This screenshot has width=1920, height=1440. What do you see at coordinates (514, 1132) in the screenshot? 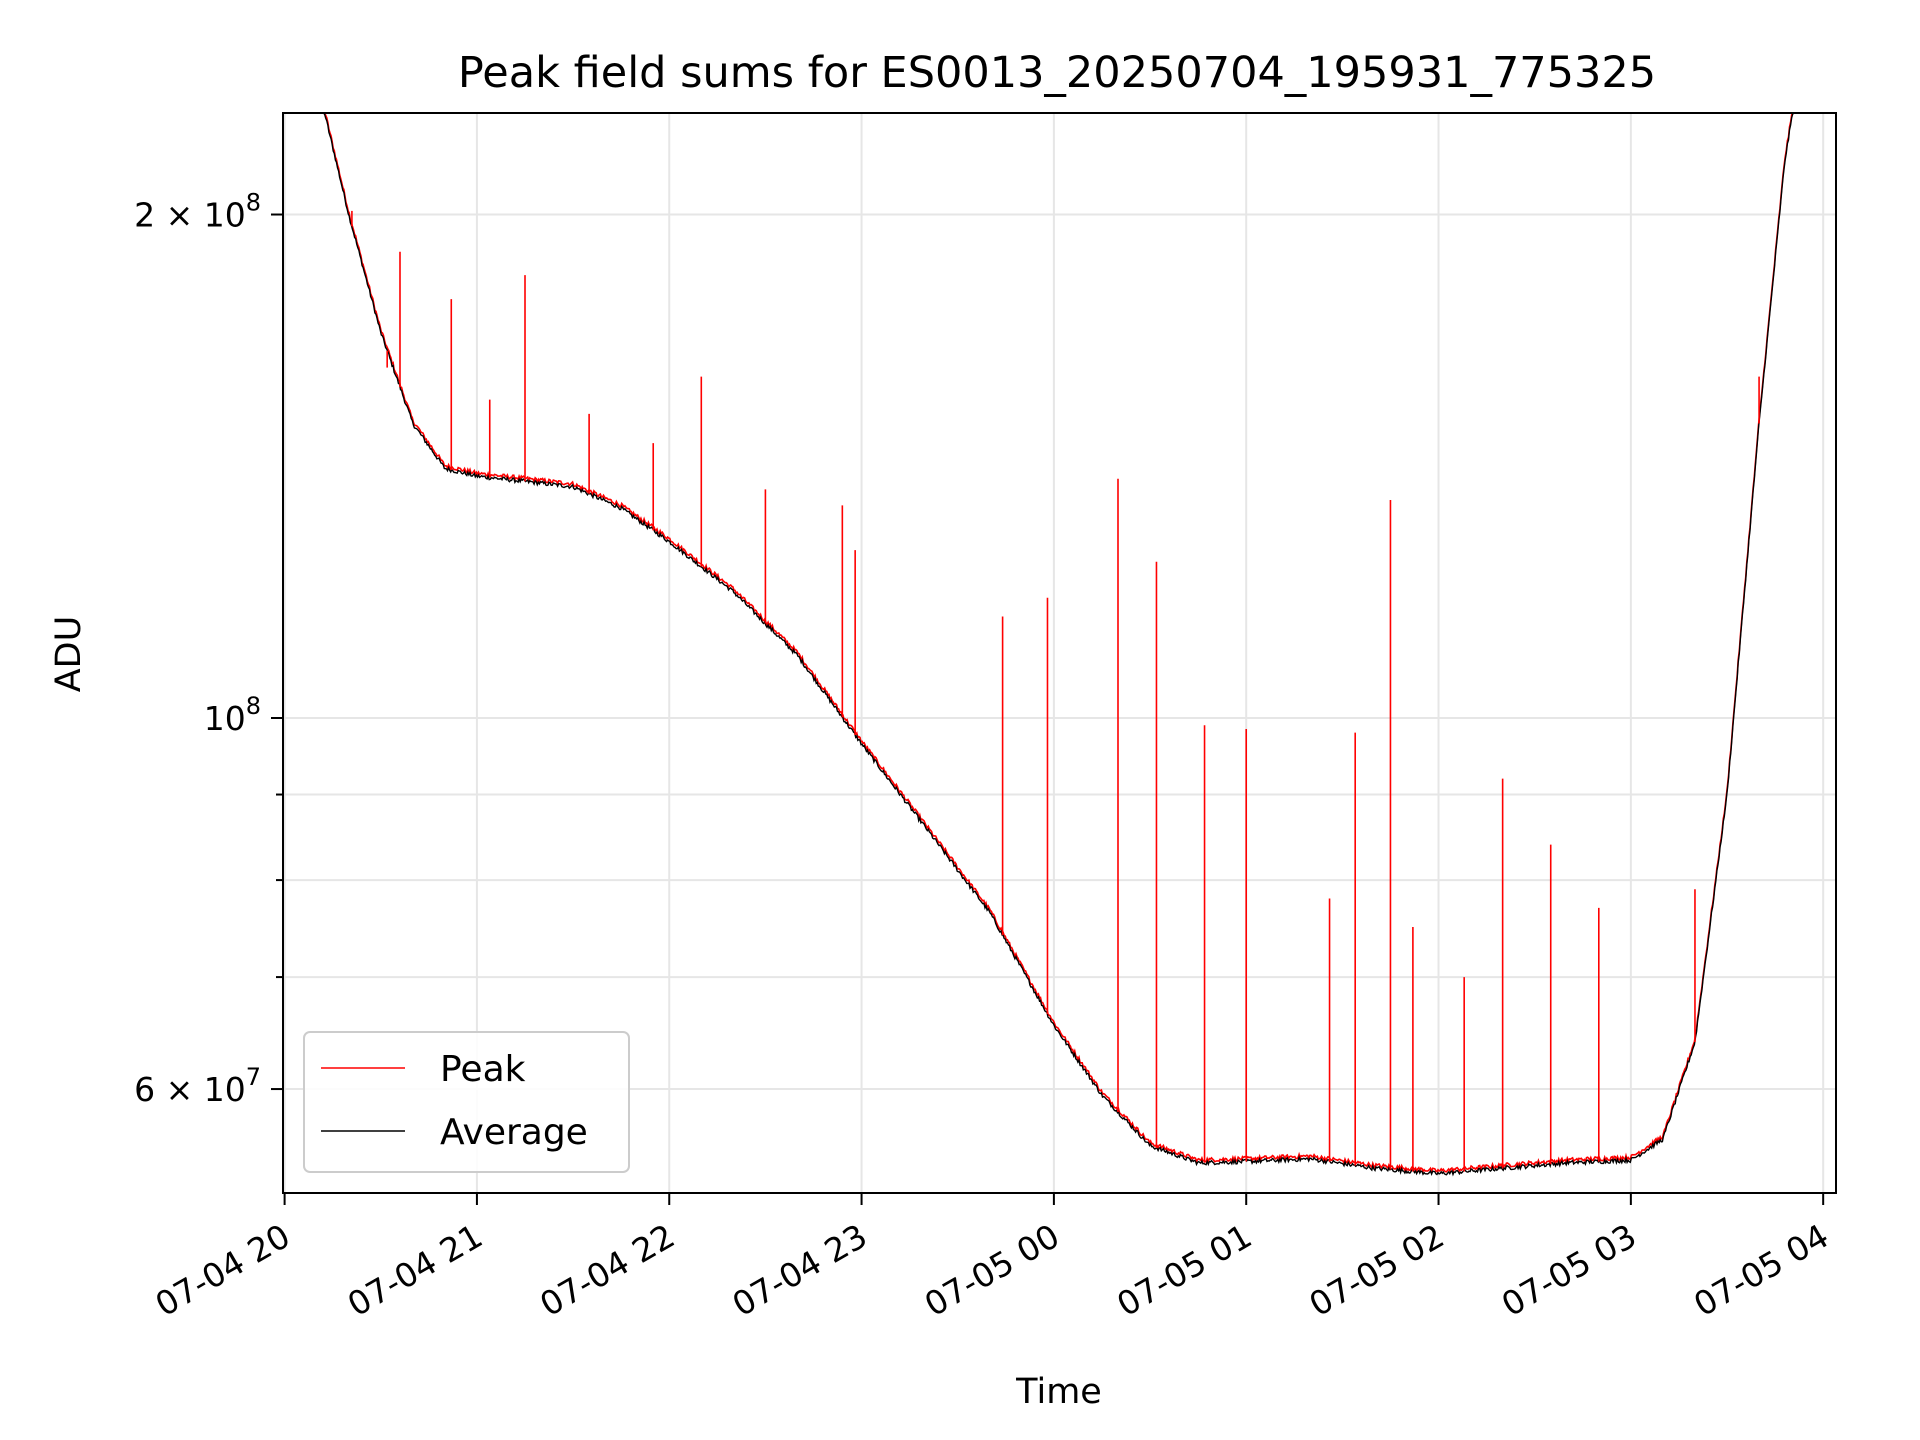
I see `legend-average-label: Average` at bounding box center [514, 1132].